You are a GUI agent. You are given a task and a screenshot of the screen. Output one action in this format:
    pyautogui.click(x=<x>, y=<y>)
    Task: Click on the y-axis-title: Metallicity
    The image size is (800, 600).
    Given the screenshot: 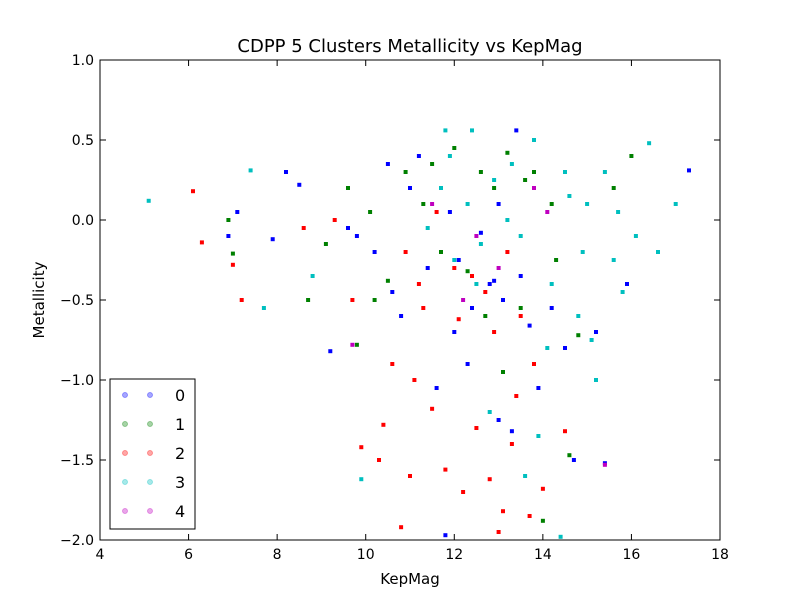 What is the action you would take?
    pyautogui.click(x=39, y=299)
    